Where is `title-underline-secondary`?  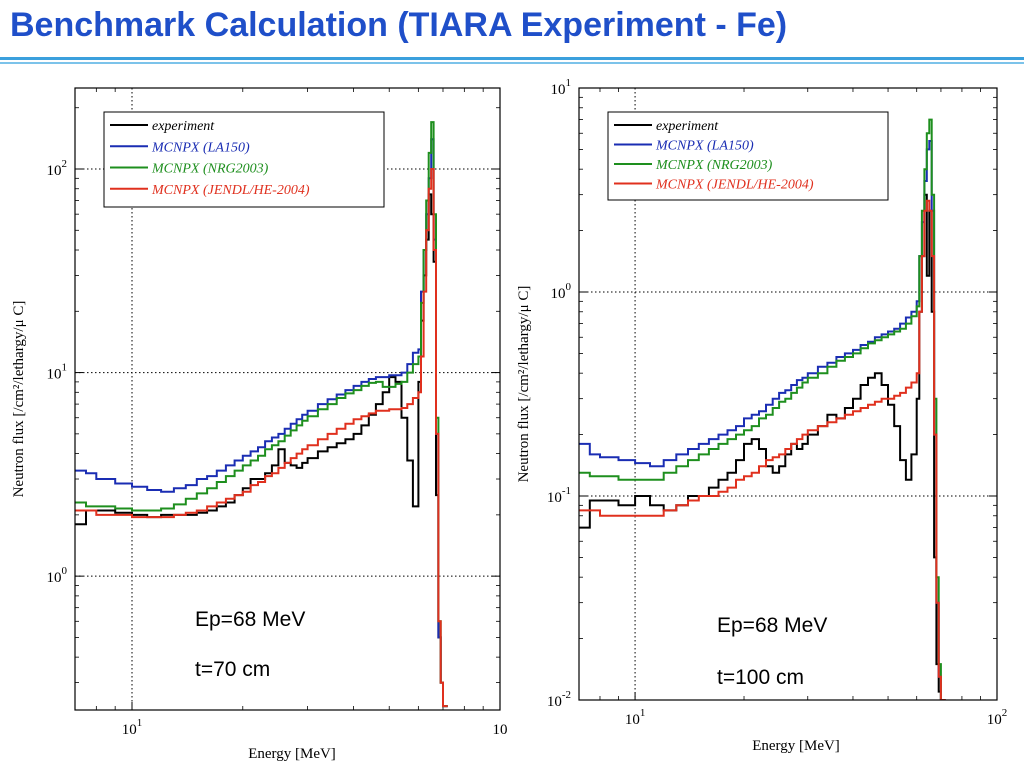
title-underline-secondary is located at coordinates (512, 63).